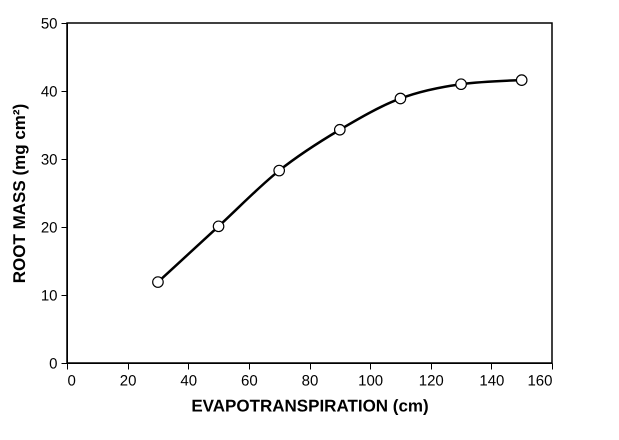 Image resolution: width=619 pixels, height=440 pixels. What do you see at coordinates (19, 194) in the screenshot?
I see `y-axis-title: ROOT MASS (mg cm²)` at bounding box center [19, 194].